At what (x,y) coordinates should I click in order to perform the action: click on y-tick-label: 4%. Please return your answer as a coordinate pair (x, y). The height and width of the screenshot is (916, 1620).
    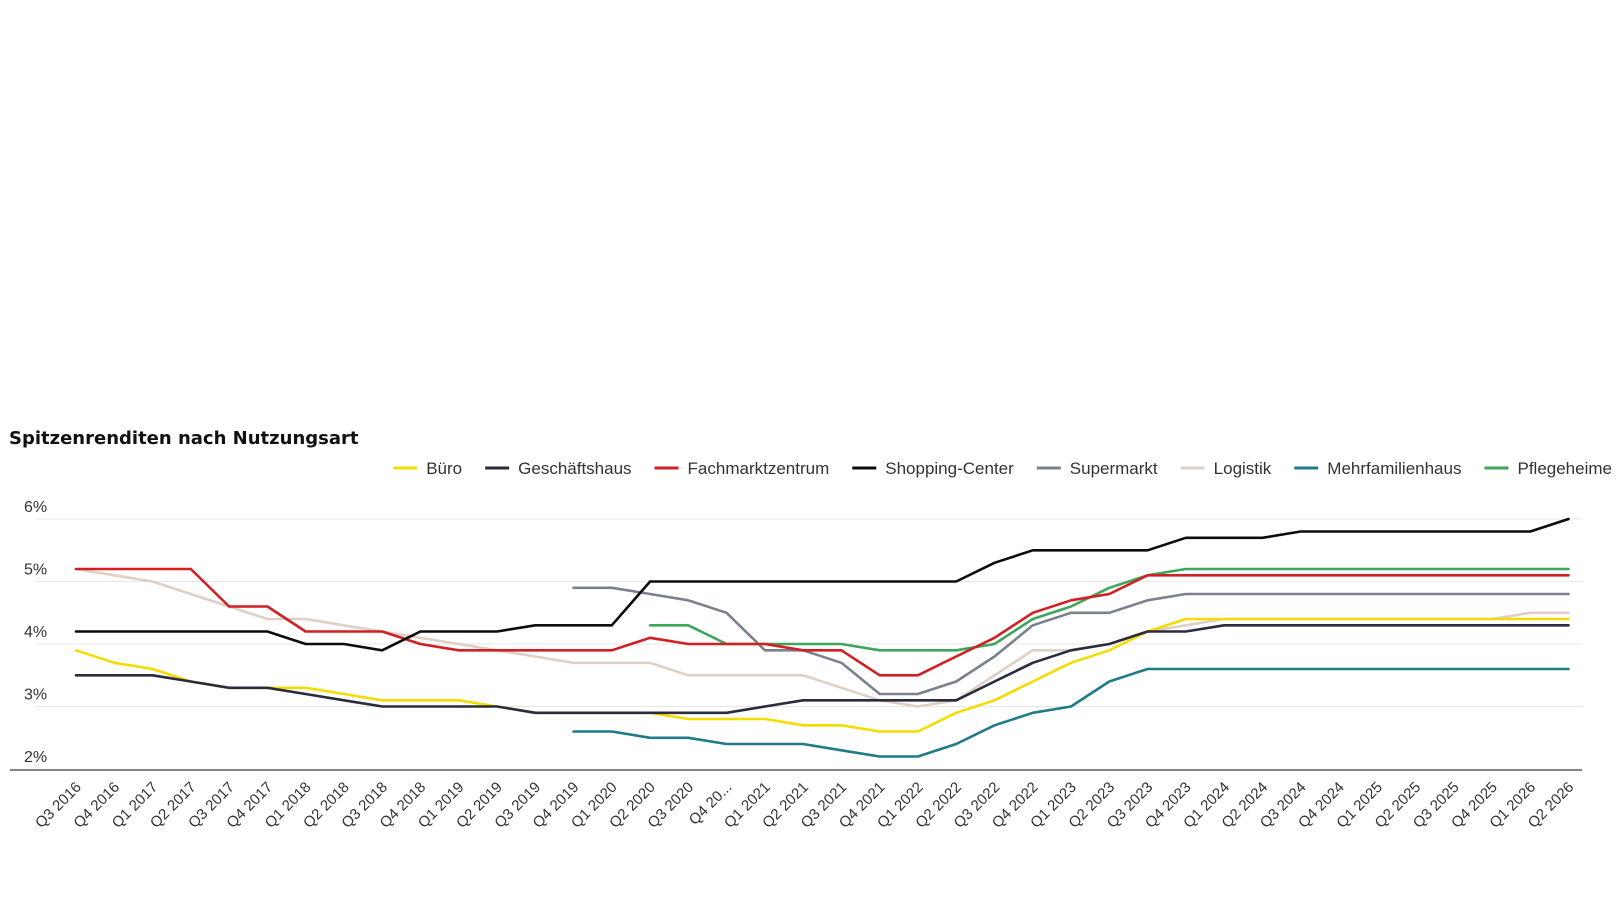
    Looking at the image, I should click on (35, 632).